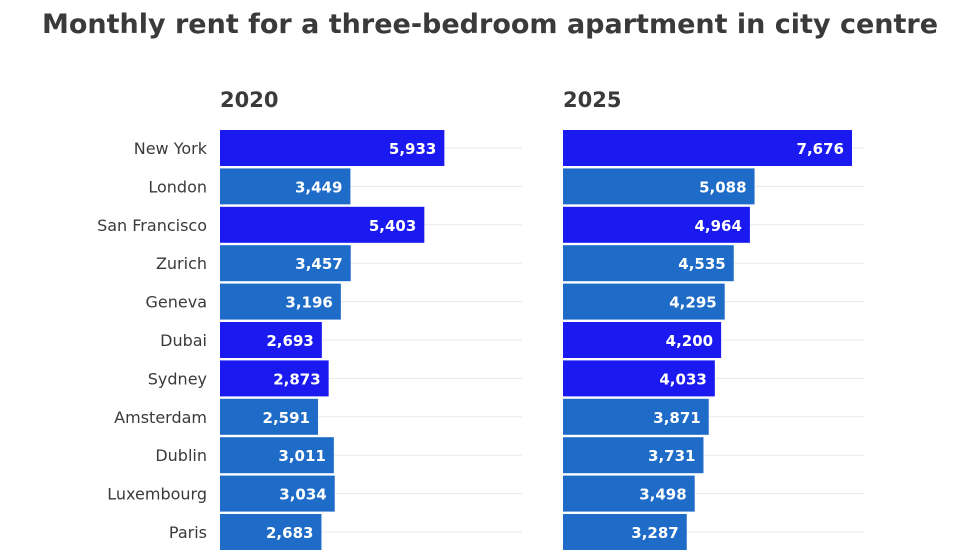  What do you see at coordinates (177, 302) in the screenshot?
I see `category-label: Geneva` at bounding box center [177, 302].